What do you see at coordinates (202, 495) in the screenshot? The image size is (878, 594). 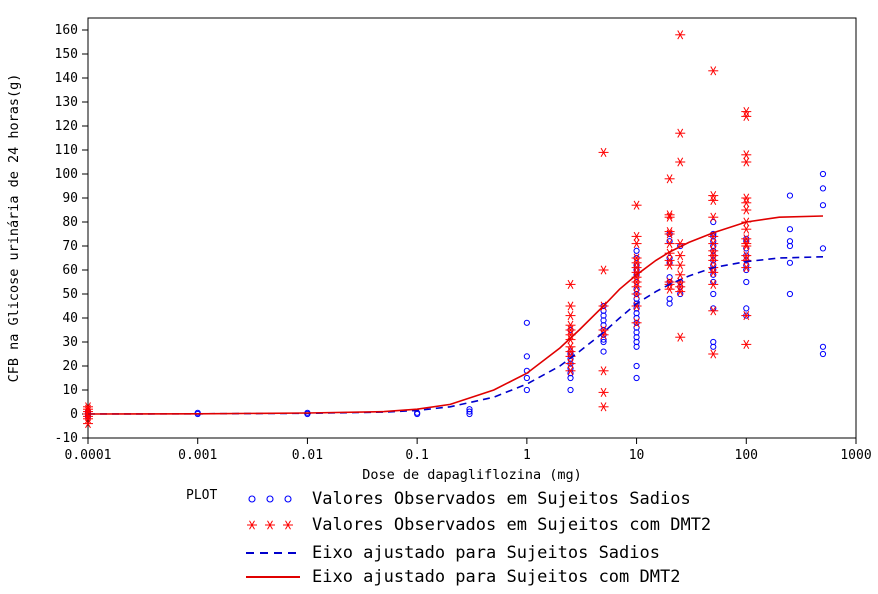 I see `legend-title: PLOT` at bounding box center [202, 495].